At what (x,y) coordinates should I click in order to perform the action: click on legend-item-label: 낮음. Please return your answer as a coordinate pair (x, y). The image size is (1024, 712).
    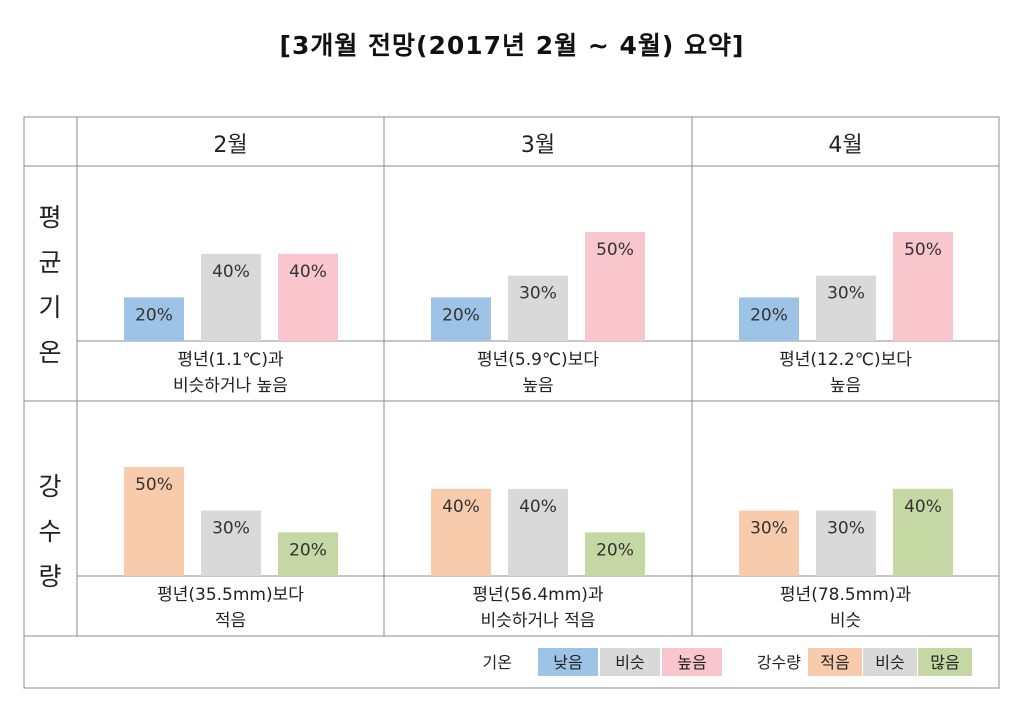
    Looking at the image, I should click on (567, 662).